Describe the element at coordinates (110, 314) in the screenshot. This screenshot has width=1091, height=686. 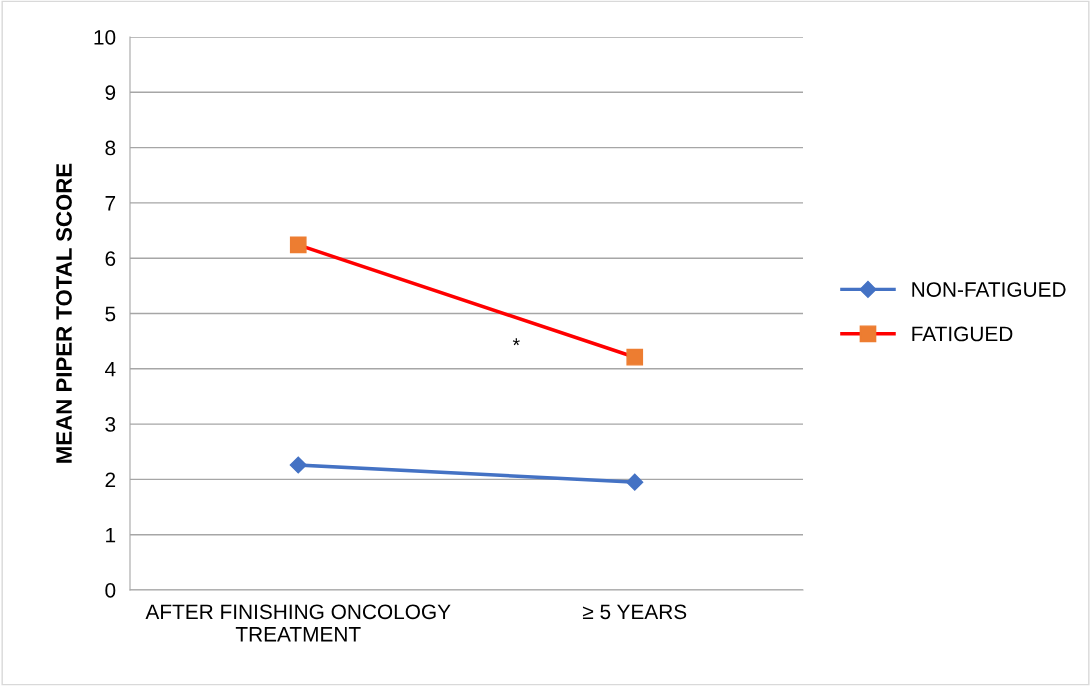
I see `y-tick-label: 5` at that location.